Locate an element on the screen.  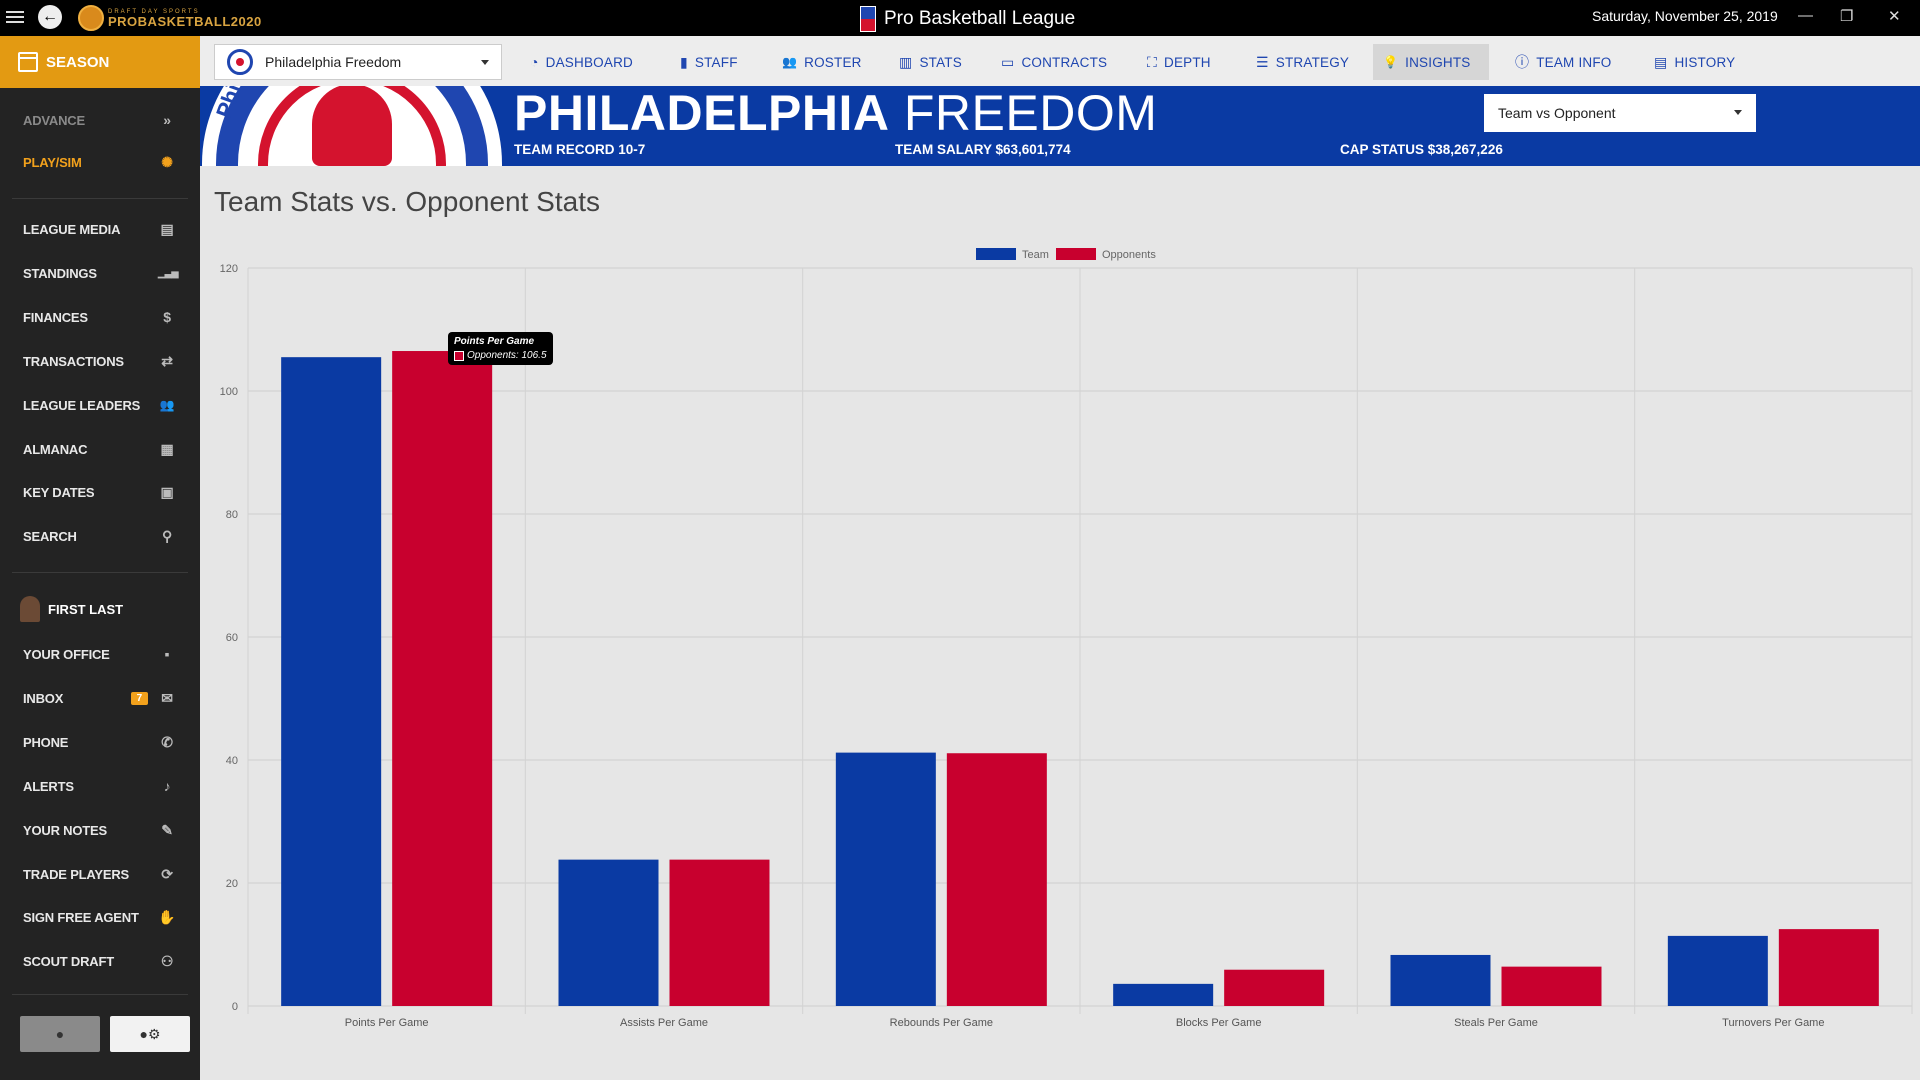
sidebar-item-play-sim: PLAY/SIM ✺ is located at coordinates (100, 162).